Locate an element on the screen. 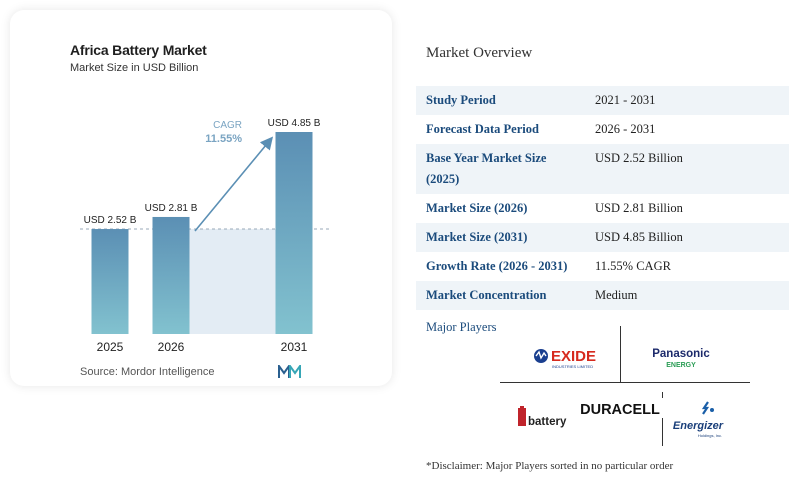 This screenshot has height=491, width=800. row-key: Market Concentration is located at coordinates (486, 295).